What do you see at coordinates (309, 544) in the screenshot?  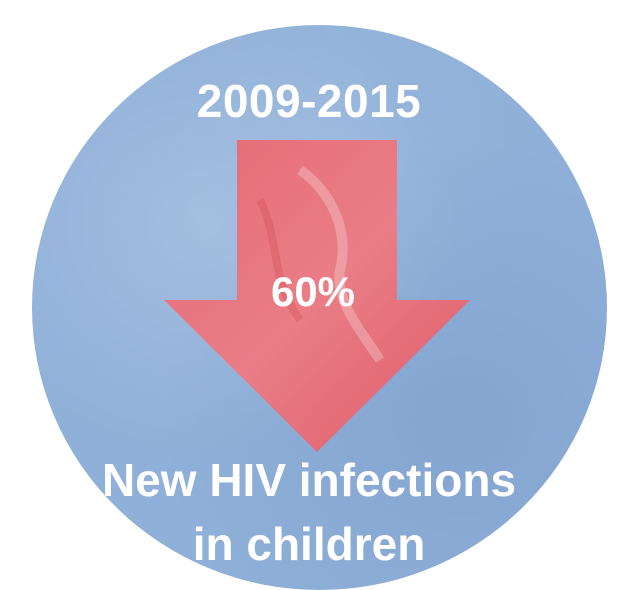 I see `caption-line-2: in children` at bounding box center [309, 544].